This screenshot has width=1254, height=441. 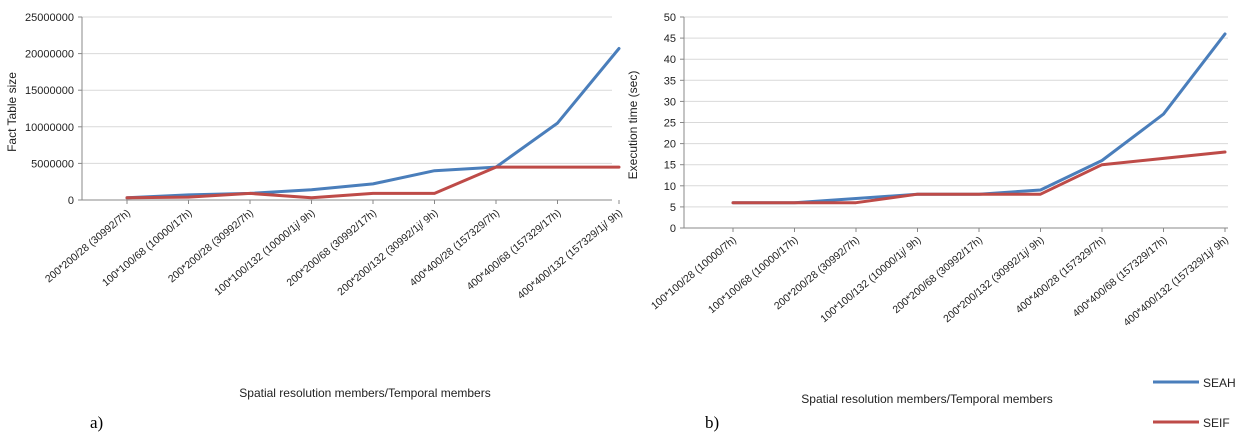 I want to click on legend: SEAH SEIF, so click(x=1194, y=403).